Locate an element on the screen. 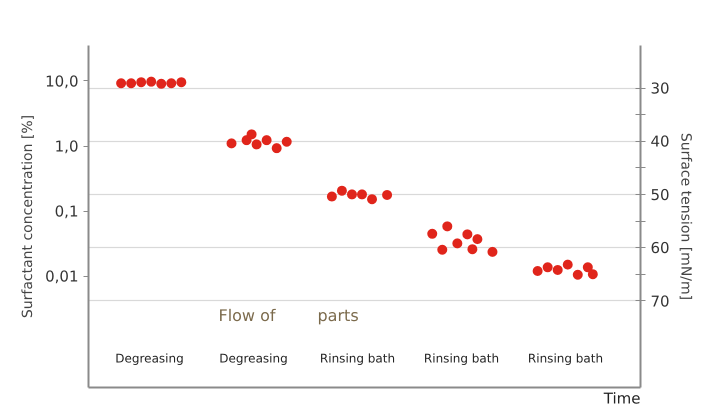 The width and height of the screenshot is (710, 416). y2-axis-title: Surface tension [mN/m] is located at coordinates (686, 216).